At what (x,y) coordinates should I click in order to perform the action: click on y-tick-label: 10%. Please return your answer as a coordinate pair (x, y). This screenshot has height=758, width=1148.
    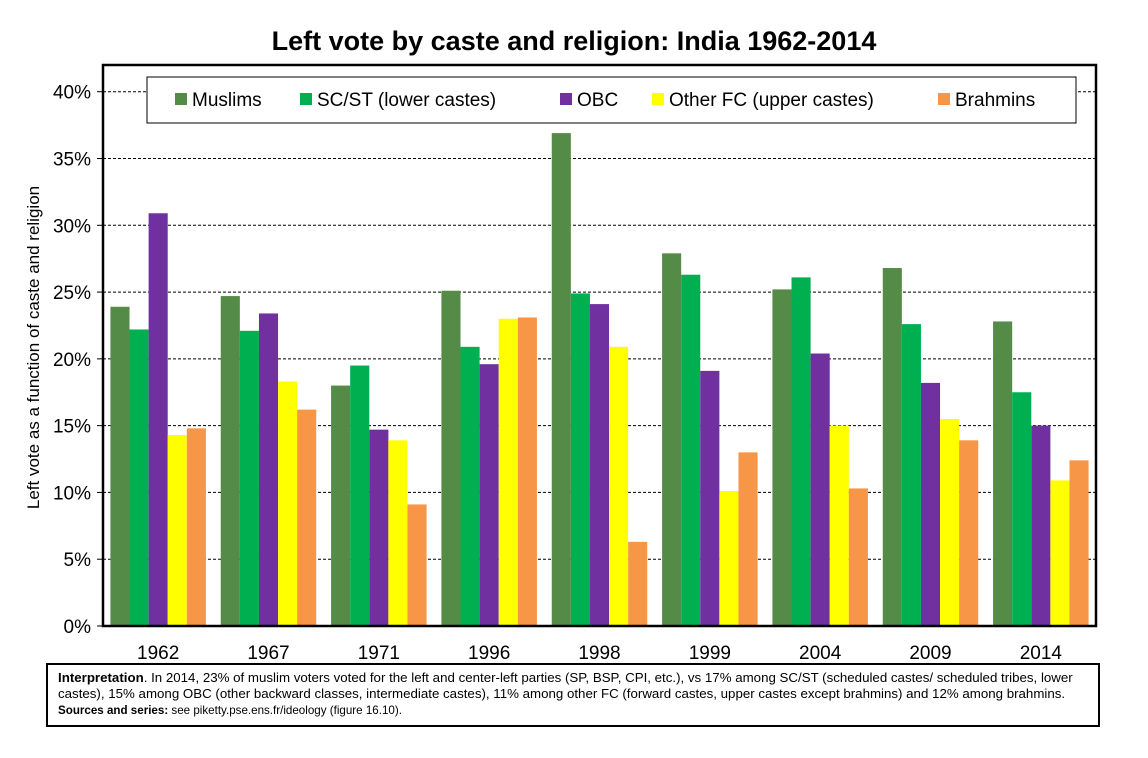
    Looking at the image, I should click on (72, 493).